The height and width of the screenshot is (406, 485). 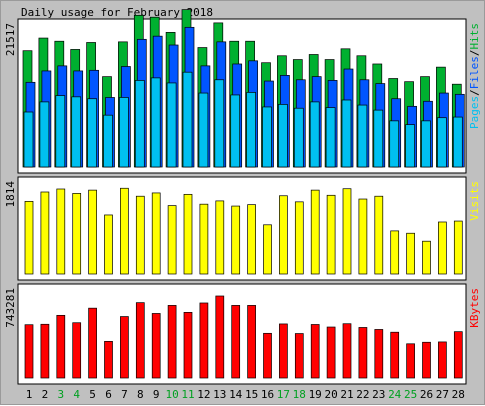 What do you see at coordinates (156, 394) in the screenshot?
I see `tick-label-day-9: 9` at bounding box center [156, 394].